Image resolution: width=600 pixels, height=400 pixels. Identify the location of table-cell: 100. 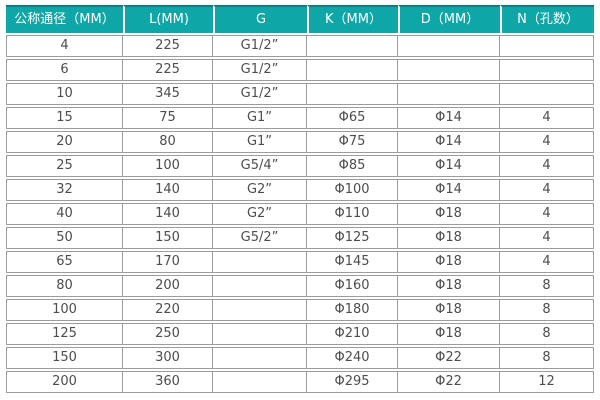
(64, 310).